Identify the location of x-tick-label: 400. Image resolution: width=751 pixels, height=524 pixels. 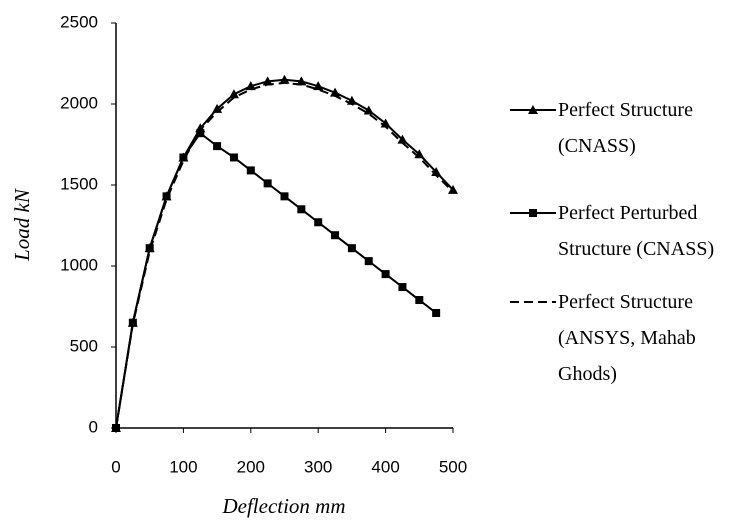
(385, 466).